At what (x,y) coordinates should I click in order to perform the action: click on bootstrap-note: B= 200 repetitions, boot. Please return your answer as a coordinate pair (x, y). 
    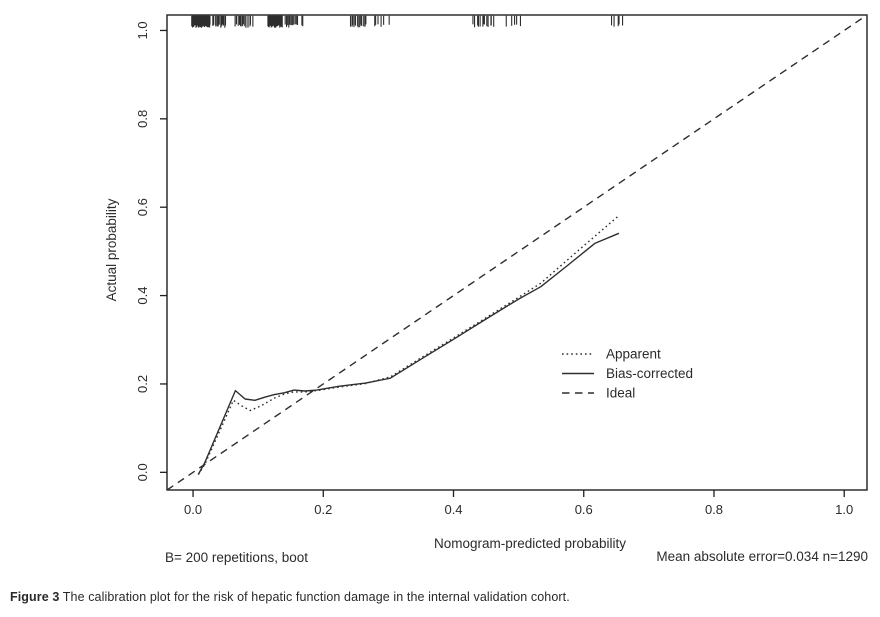
    Looking at the image, I should click on (236, 557).